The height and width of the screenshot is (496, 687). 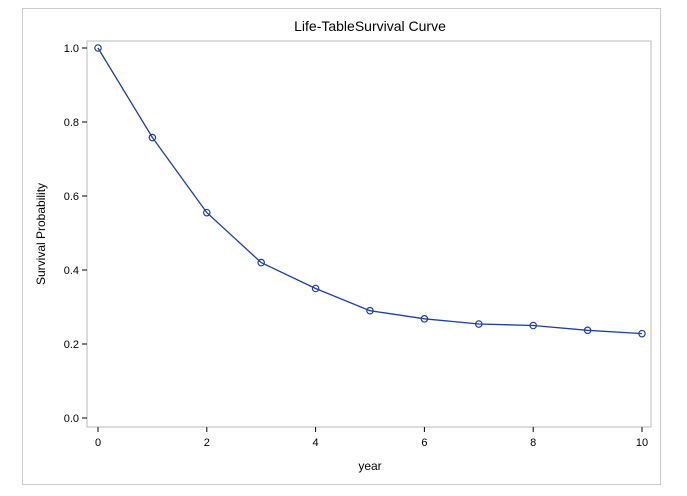 What do you see at coordinates (71, 419) in the screenshot?
I see `y-tick-label: 0.0` at bounding box center [71, 419].